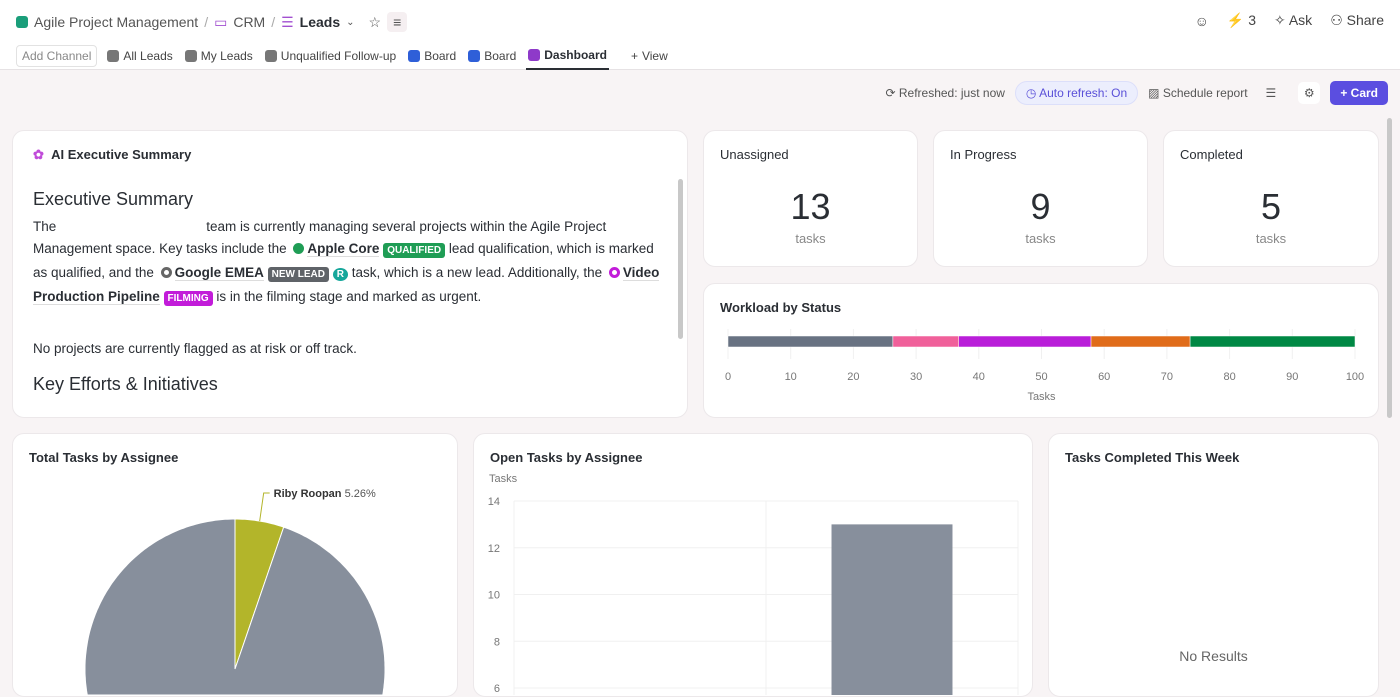 This screenshot has width=1400, height=697. I want to click on summary-heading: Key Efforts & Initiatives, so click(125, 384).